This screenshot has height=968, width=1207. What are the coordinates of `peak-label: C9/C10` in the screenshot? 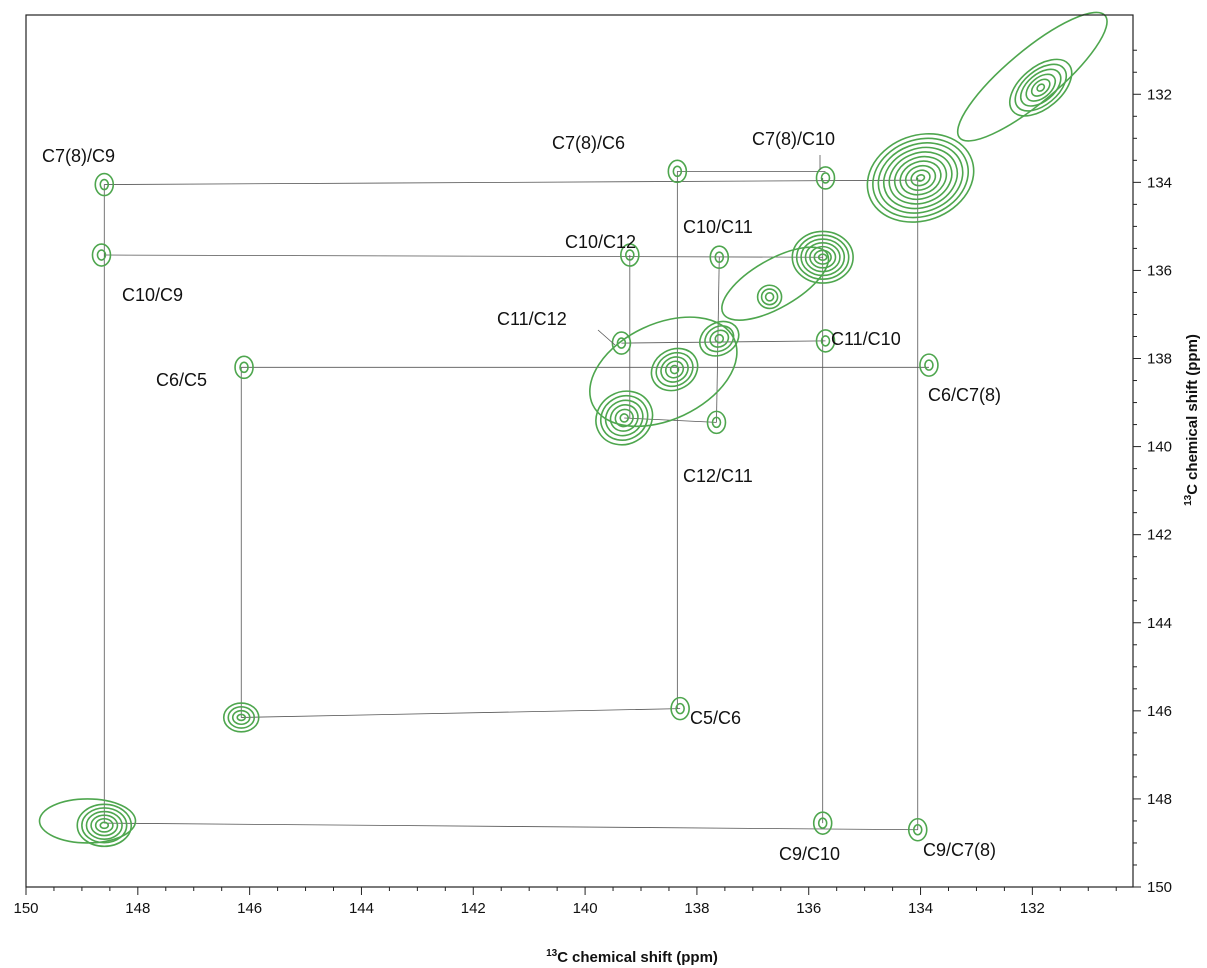 It's located at (809, 854).